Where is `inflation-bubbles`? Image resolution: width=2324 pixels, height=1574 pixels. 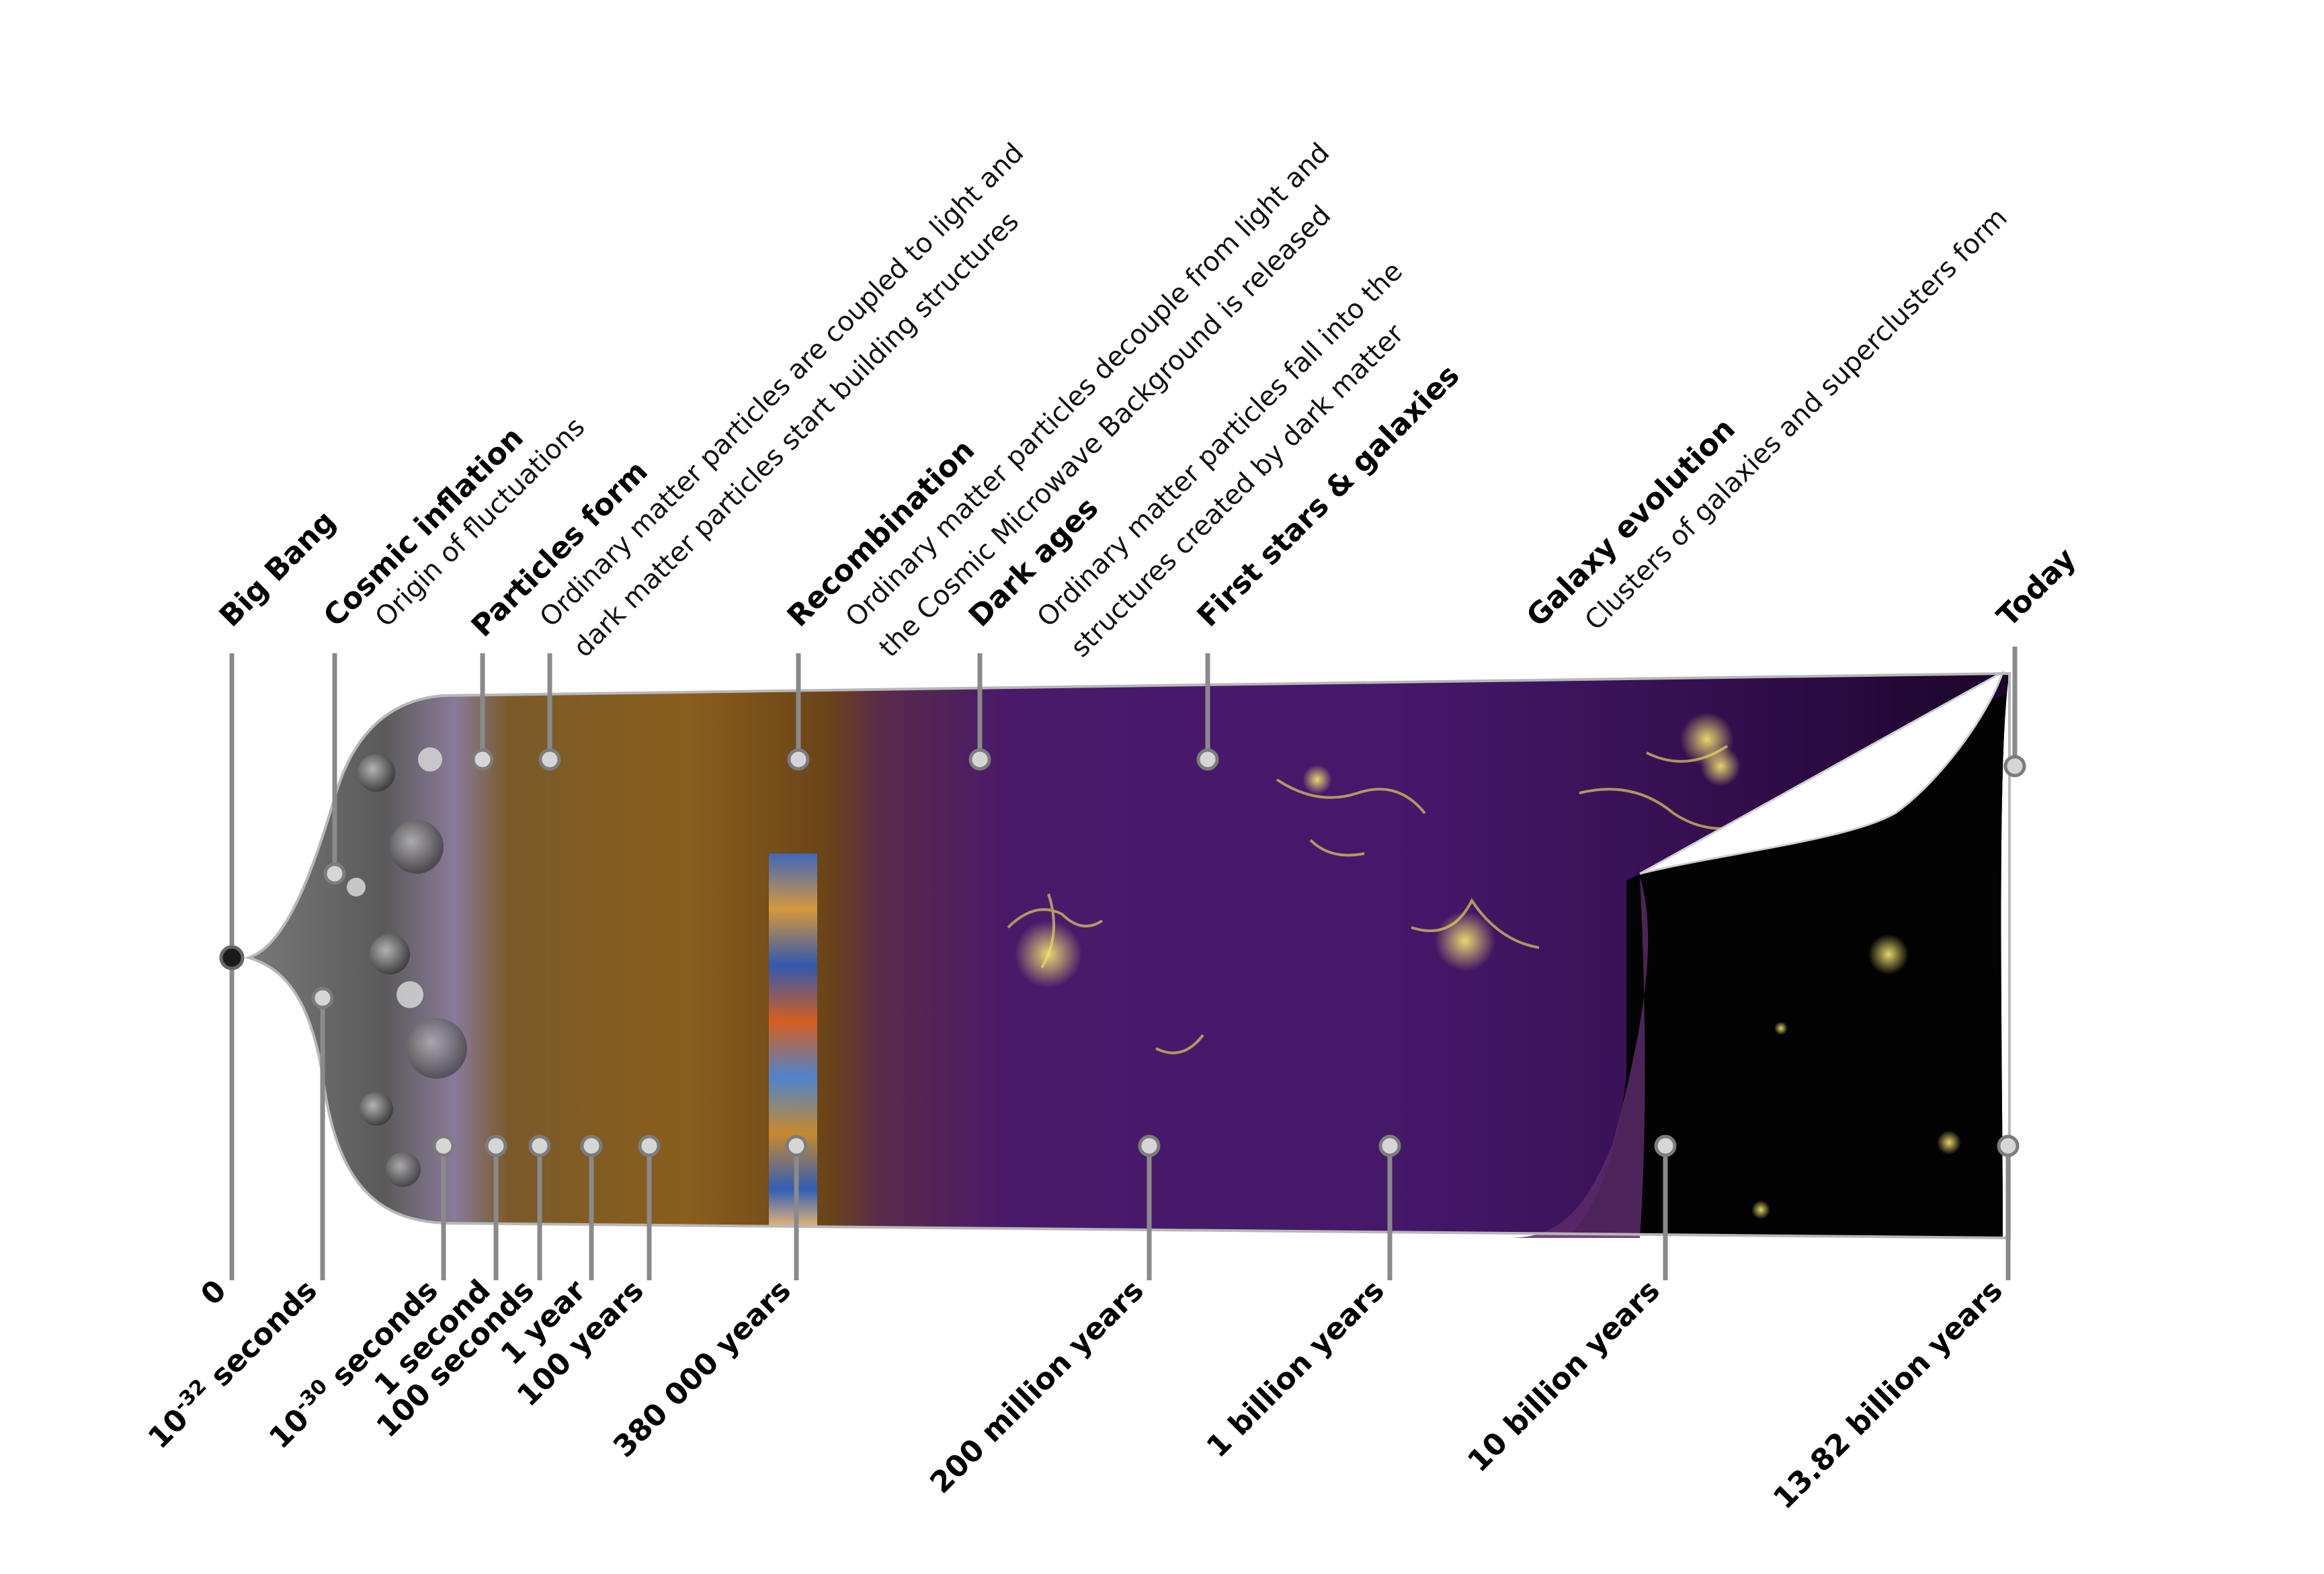
inflation-bubbles is located at coordinates (407, 967).